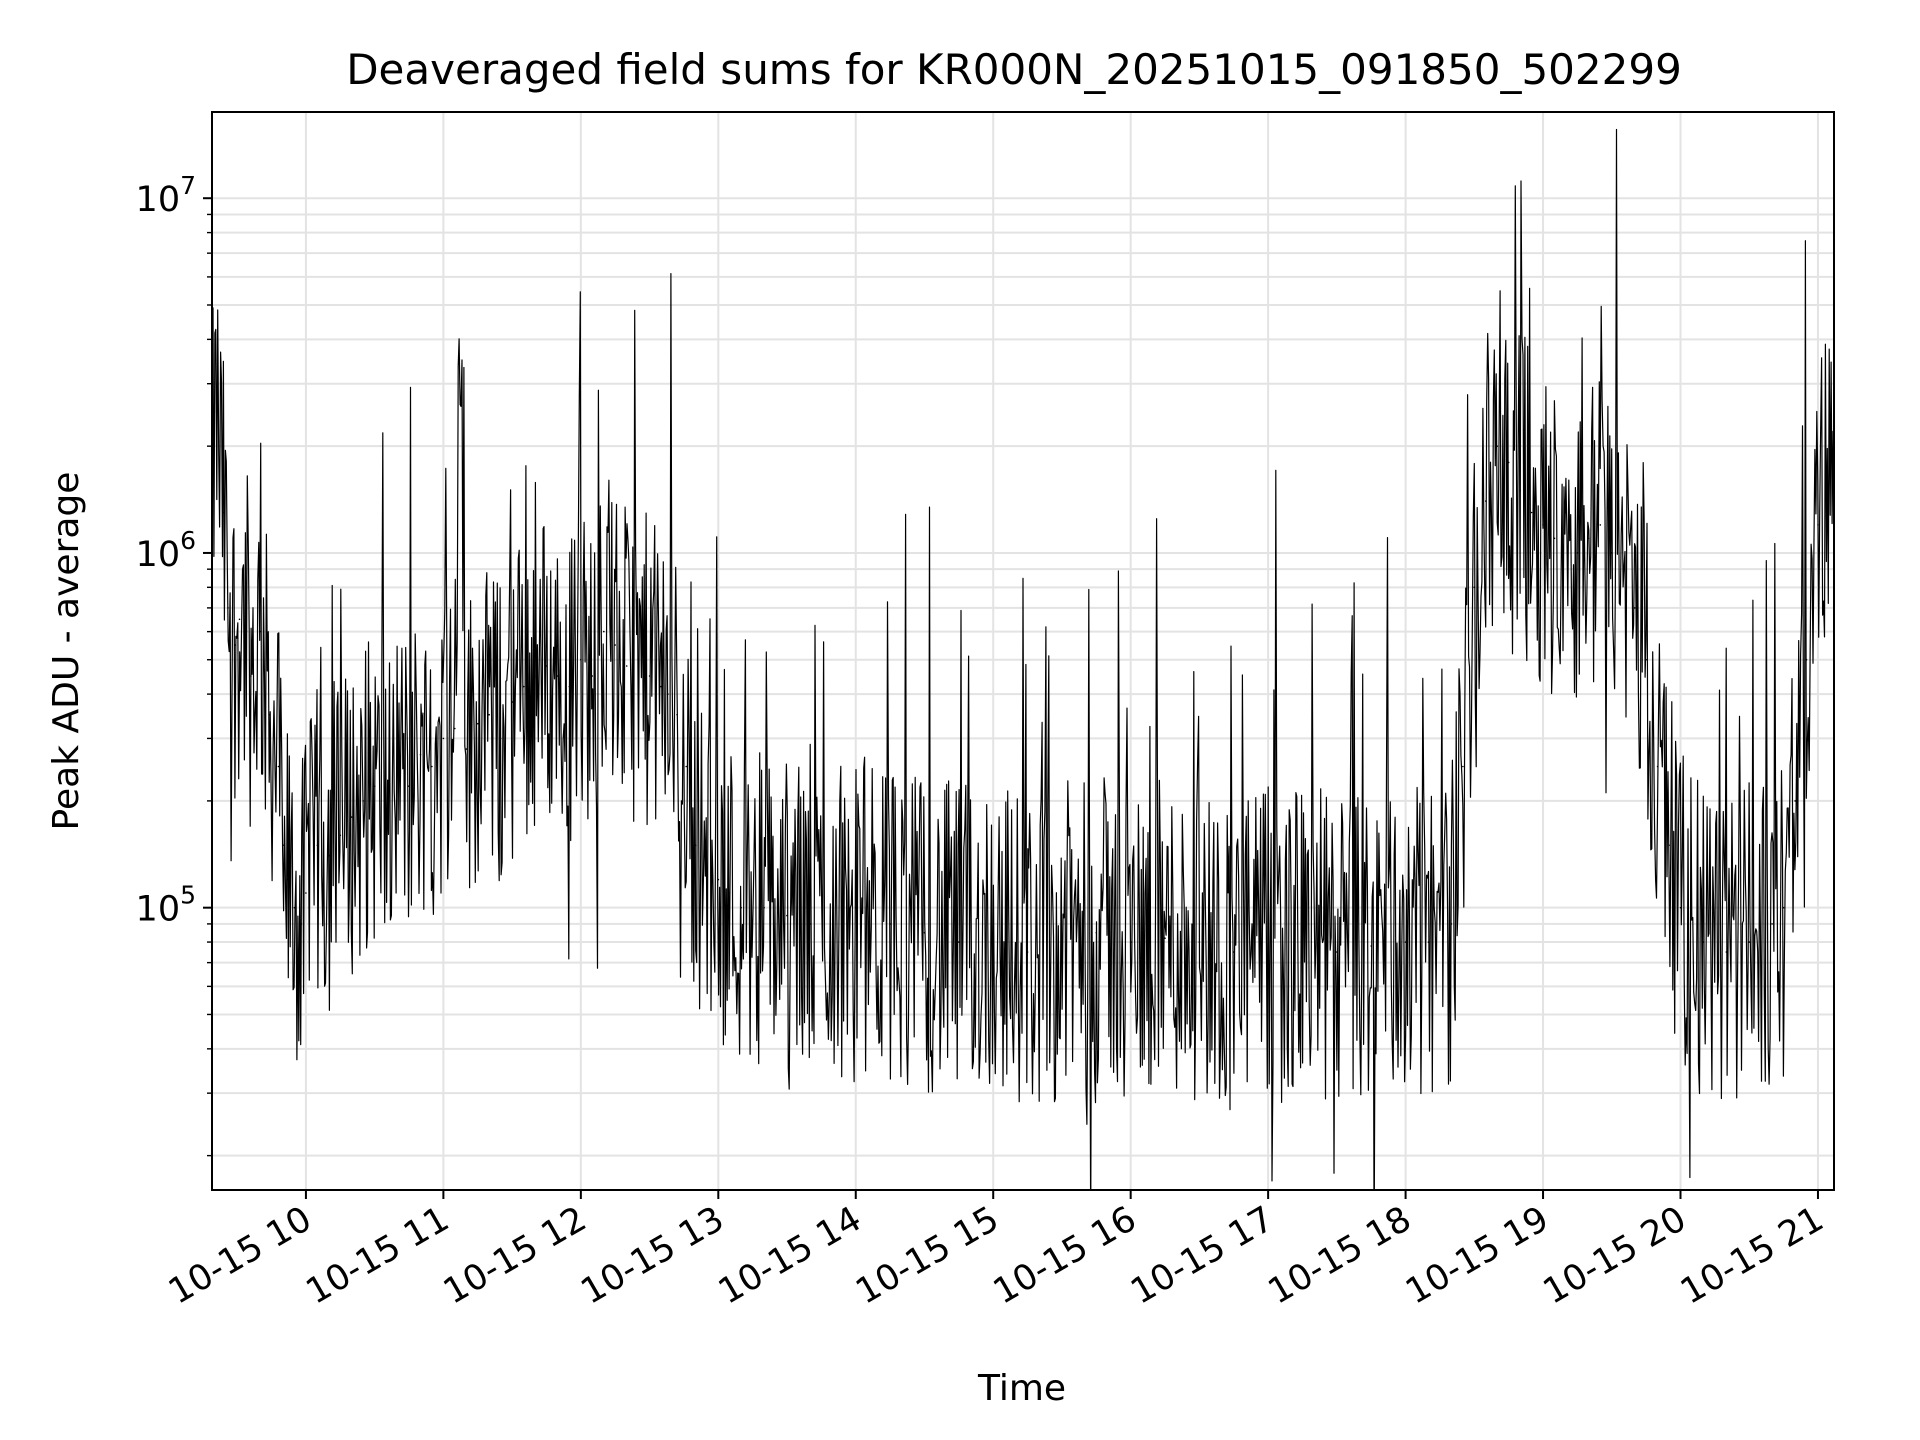 This screenshot has height=1440, width=1920. Describe the element at coordinates (66, 651) in the screenshot. I see `y-axis-label: Peak ADU - average` at that location.